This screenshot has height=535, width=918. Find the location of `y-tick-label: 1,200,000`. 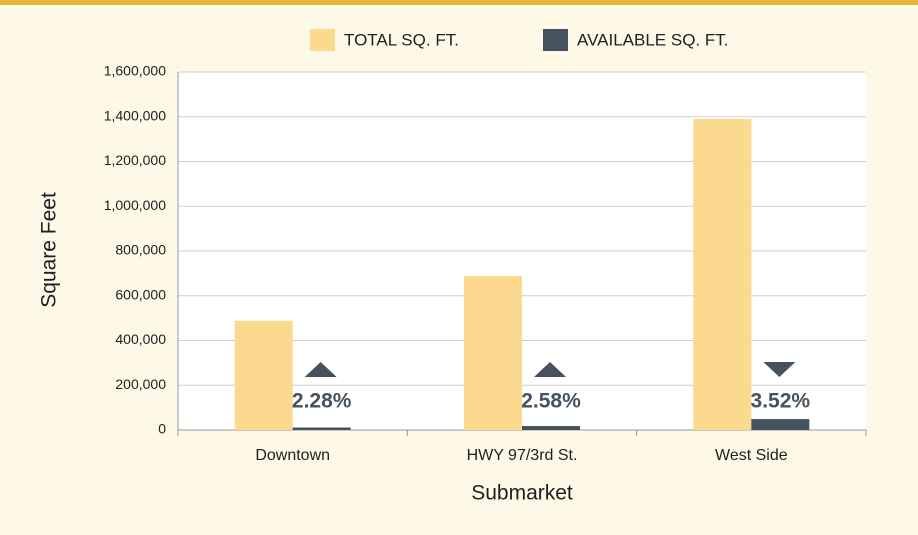

y-tick-label: 1,200,000 is located at coordinates (135, 160).